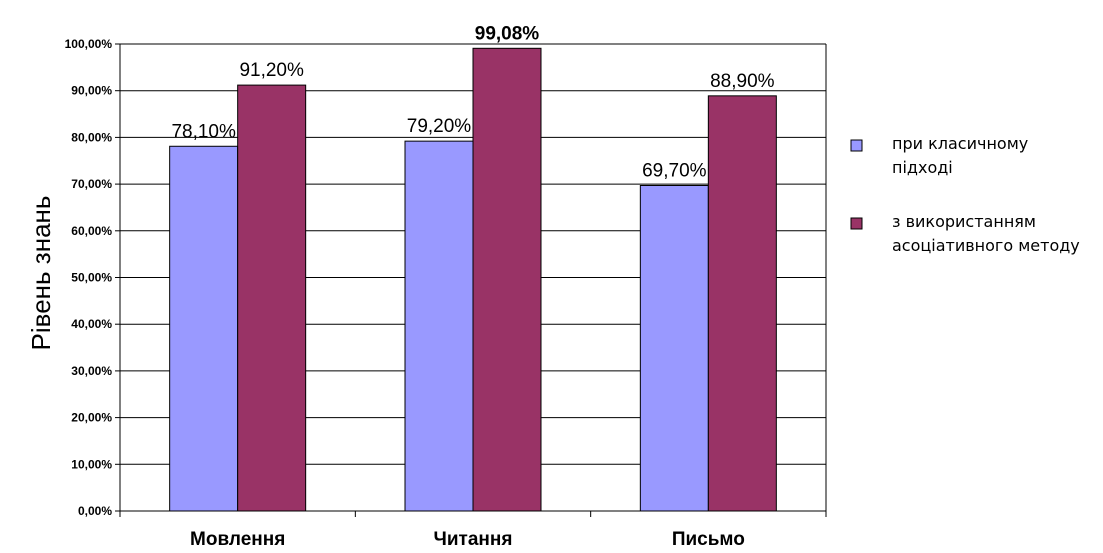 This screenshot has width=1103, height=553. What do you see at coordinates (95, 511) in the screenshot?
I see `y-tick-label: 0,00%` at bounding box center [95, 511].